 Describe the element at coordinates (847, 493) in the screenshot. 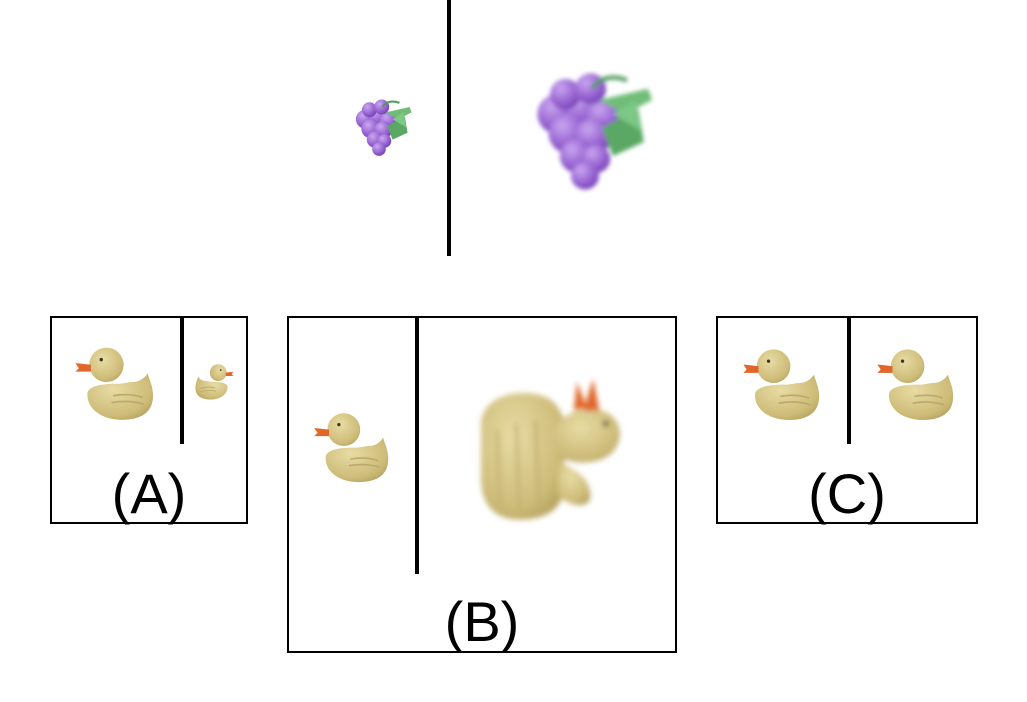

I see `option-c-label: (C)` at that location.